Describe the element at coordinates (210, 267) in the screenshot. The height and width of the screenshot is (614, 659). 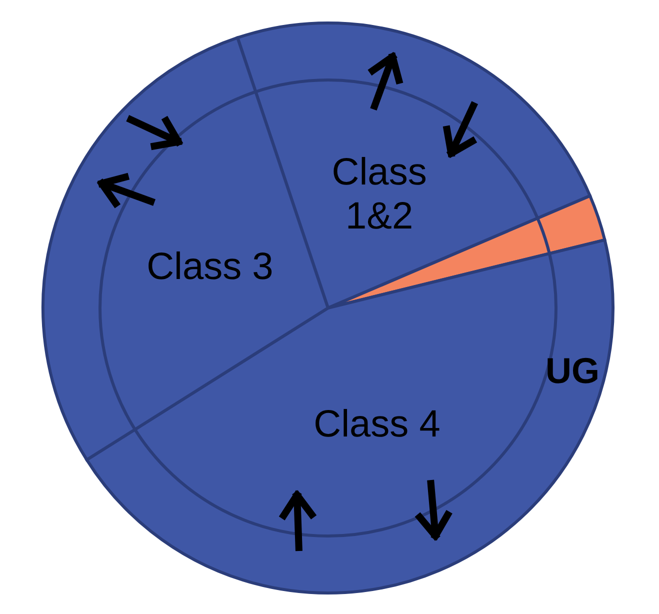
I see `slice-label: Class 3` at that location.